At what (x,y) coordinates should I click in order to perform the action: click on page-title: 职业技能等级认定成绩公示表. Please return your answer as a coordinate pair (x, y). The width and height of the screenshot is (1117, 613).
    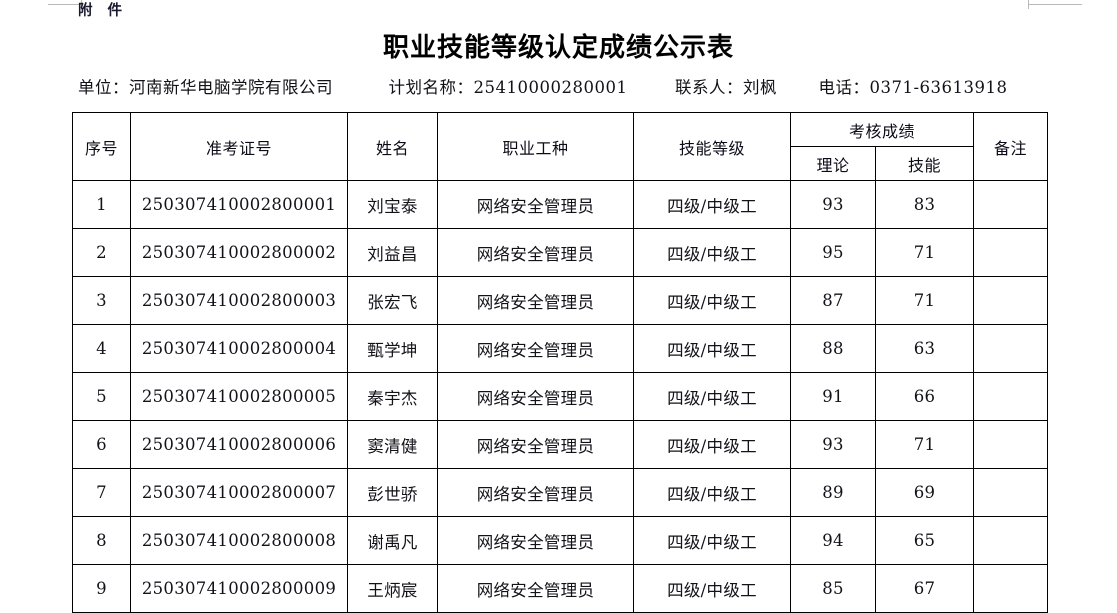
    Looking at the image, I should click on (558, 48).